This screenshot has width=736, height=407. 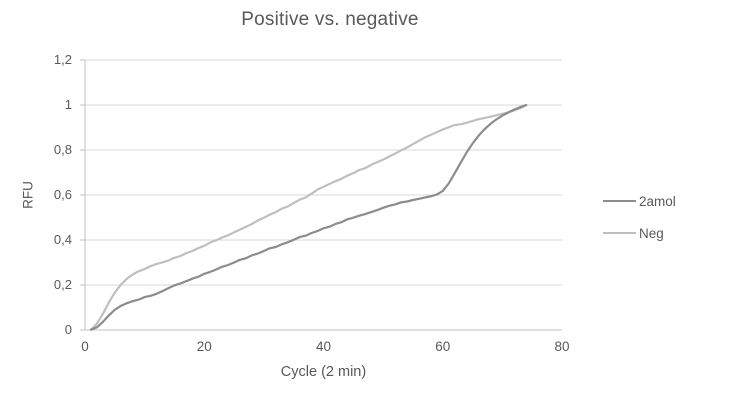 I want to click on legend-item-neg: Neg, so click(x=639, y=233).